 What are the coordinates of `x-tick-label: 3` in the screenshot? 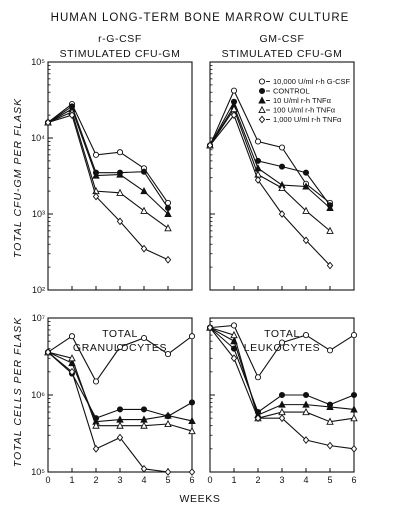 It's located at (119, 480).